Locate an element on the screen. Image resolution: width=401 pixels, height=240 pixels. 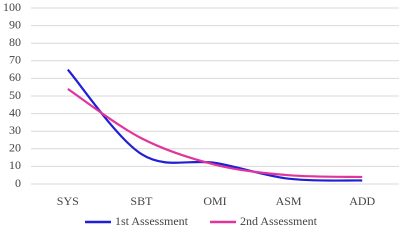
y-tick-label: 0 is located at coordinates (18, 183).